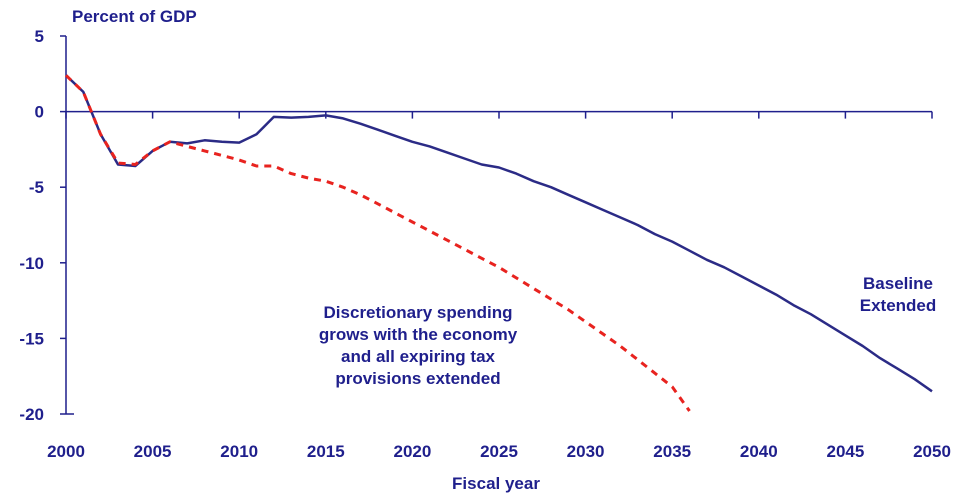  I want to click on y-tick-label: 5, so click(39, 36).